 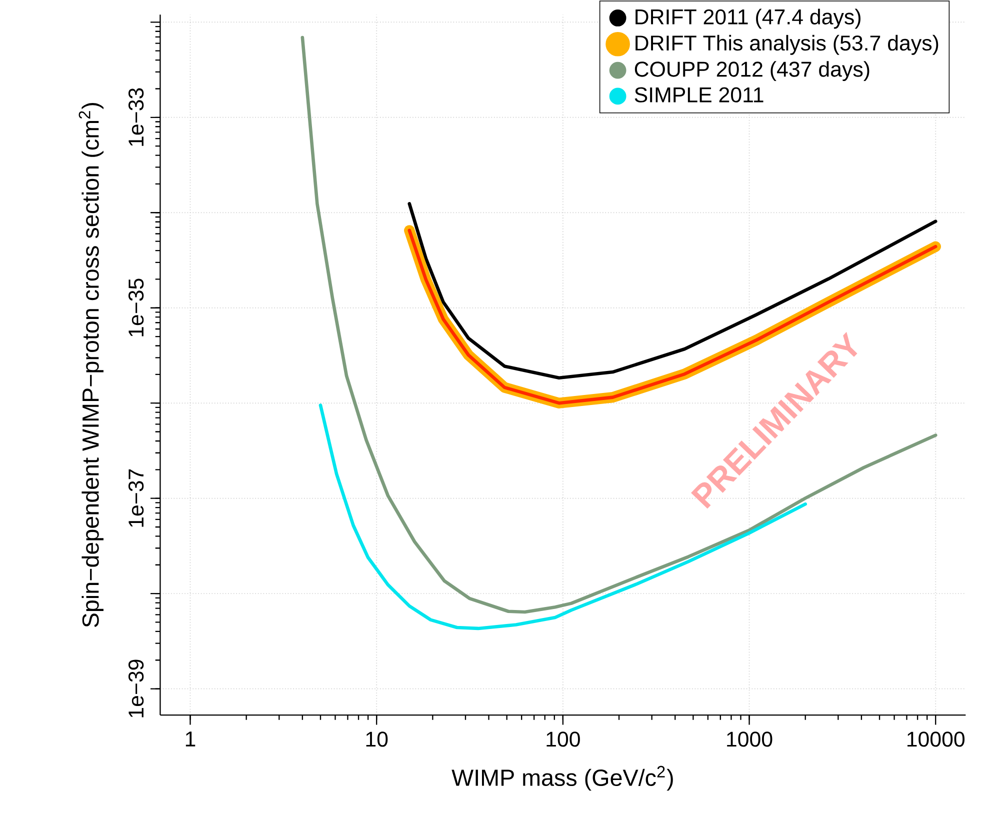 What do you see at coordinates (699, 94) in the screenshot?
I see `legend-label: SIMPLE 2011` at bounding box center [699, 94].